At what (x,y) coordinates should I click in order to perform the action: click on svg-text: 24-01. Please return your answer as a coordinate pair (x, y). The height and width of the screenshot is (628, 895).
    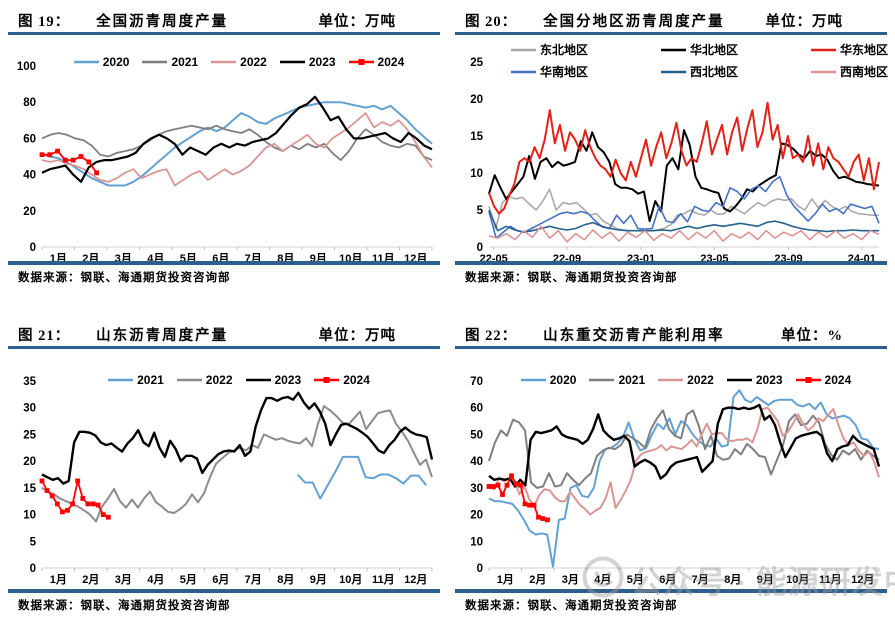
    Looking at the image, I should click on (862, 257).